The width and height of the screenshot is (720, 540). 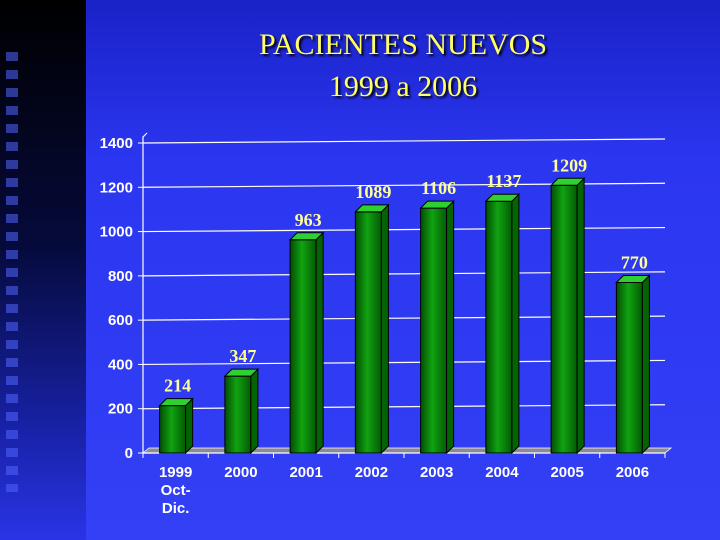 What do you see at coordinates (175, 472) in the screenshot?
I see `x-tick-label: 1999` at bounding box center [175, 472].